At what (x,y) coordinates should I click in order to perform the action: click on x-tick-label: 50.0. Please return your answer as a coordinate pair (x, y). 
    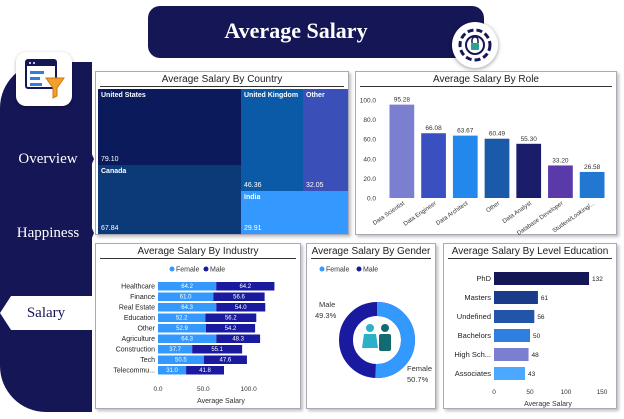
    Looking at the image, I should click on (203, 389).